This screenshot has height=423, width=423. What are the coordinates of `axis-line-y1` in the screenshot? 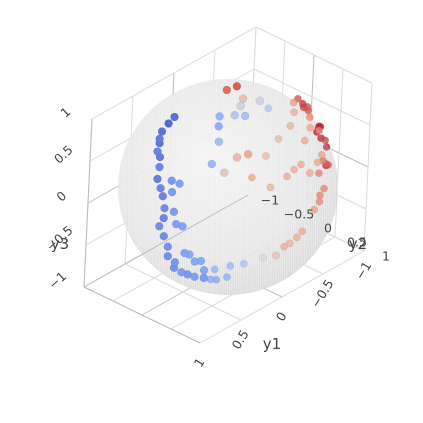 It's located at (166, 241).